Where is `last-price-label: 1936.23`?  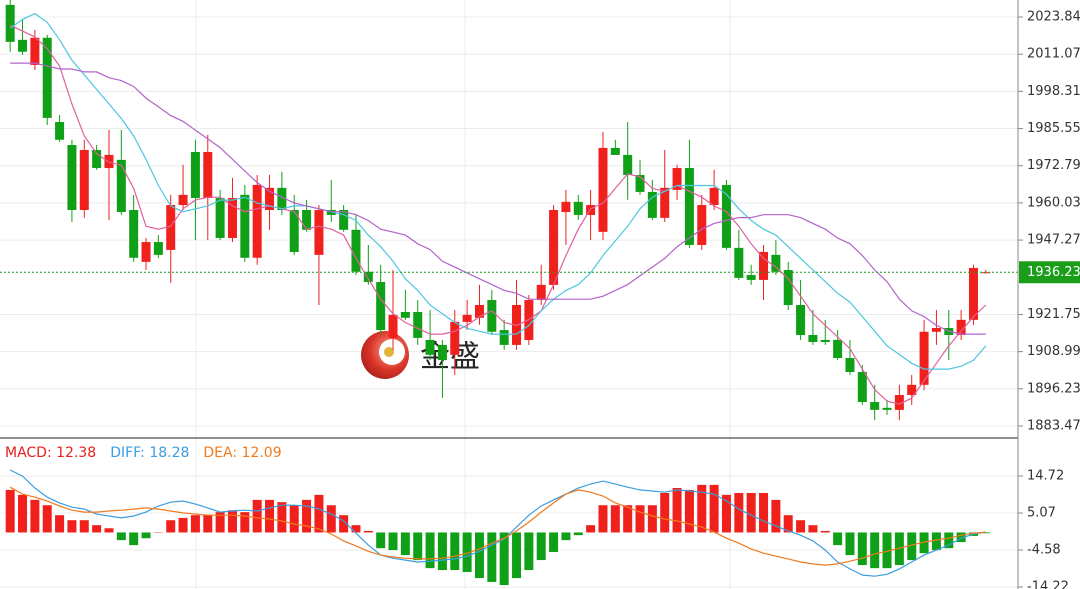
last-price-label: 1936.23 is located at coordinates (1053, 272).